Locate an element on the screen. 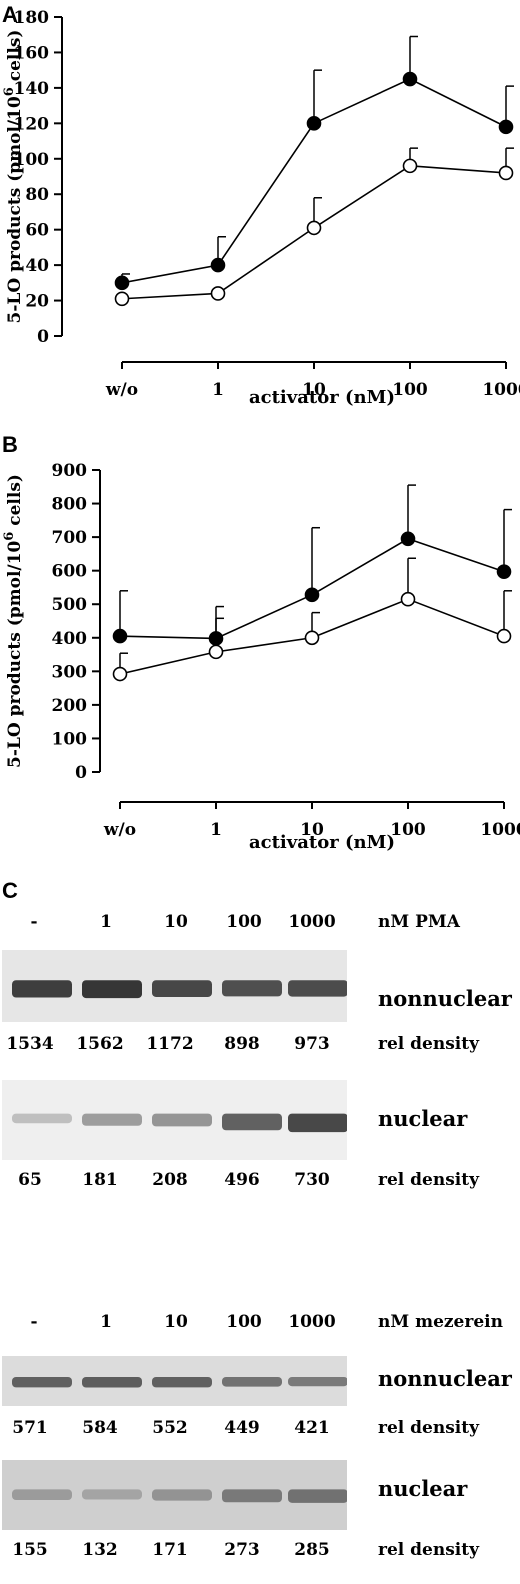 The height and width of the screenshot is (1584, 520). mezerein-nonnuclear-density-label: rel density is located at coordinates (428, 1428).